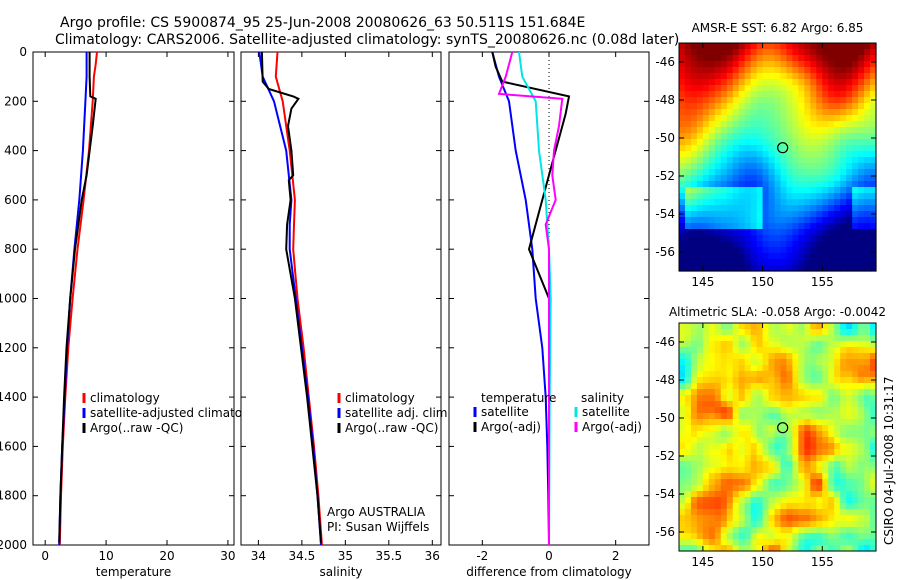 The height and width of the screenshot is (580, 900). What do you see at coordinates (665, 62) in the screenshot?
I see `y-tick-label: -46` at bounding box center [665, 62].